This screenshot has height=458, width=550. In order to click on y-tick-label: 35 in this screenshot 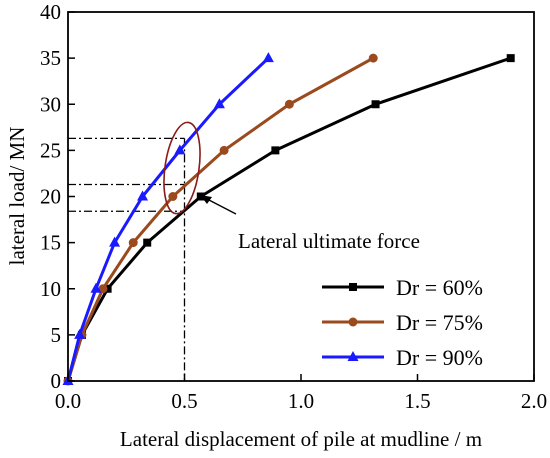, I will do `click(50, 58)`.